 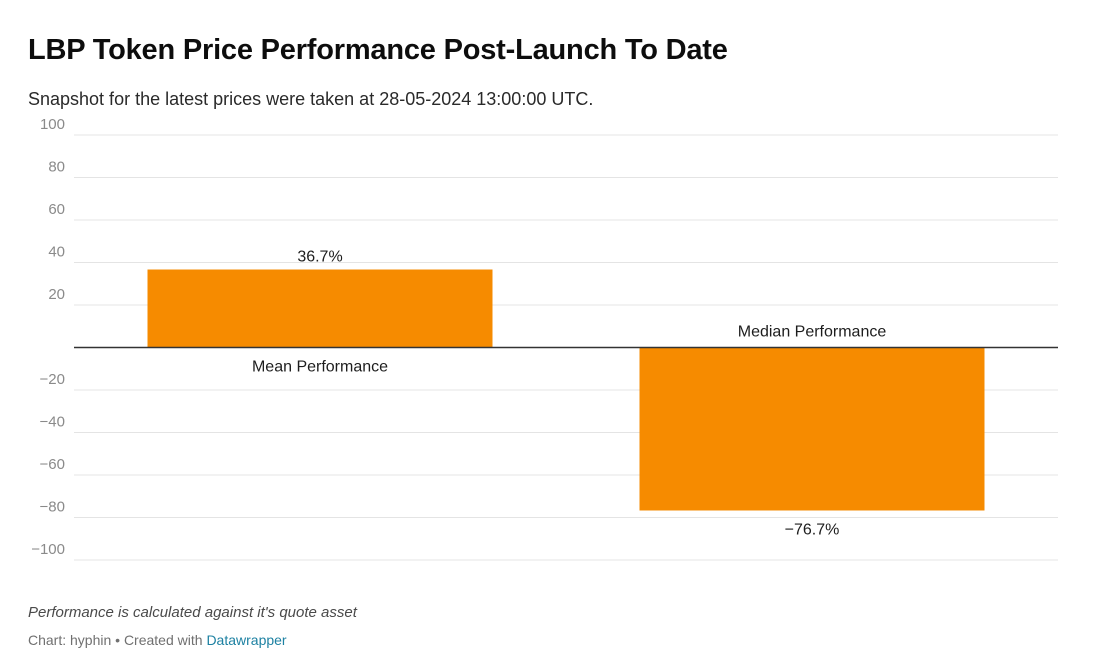 I want to click on y-tick-label: 40, so click(x=56, y=252).